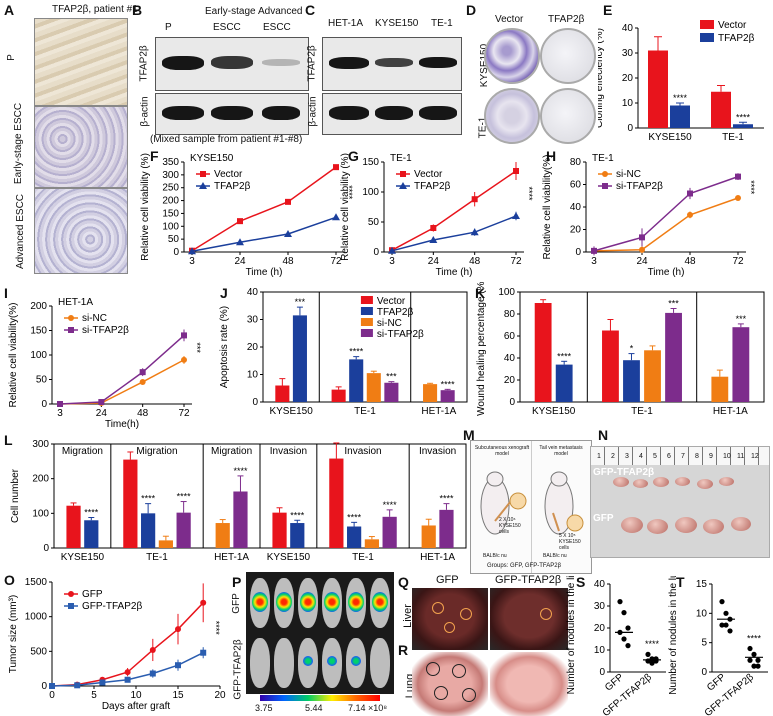 This screenshot has width=773, height=716. Describe the element at coordinates (628, 53) in the screenshot. I see `y-tick-label: 30` at that location.